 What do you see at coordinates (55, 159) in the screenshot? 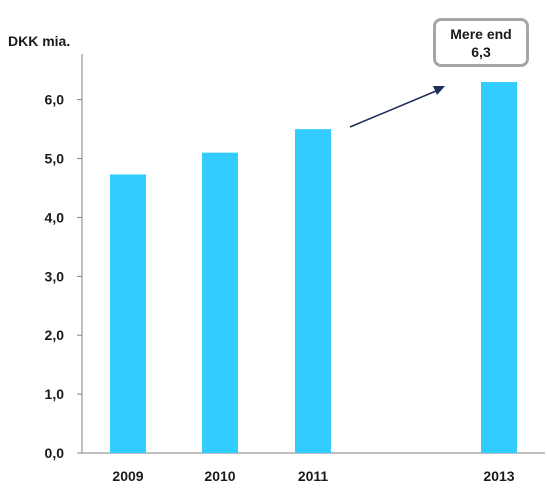
I see `y-tick-label: 5,0` at bounding box center [55, 159].